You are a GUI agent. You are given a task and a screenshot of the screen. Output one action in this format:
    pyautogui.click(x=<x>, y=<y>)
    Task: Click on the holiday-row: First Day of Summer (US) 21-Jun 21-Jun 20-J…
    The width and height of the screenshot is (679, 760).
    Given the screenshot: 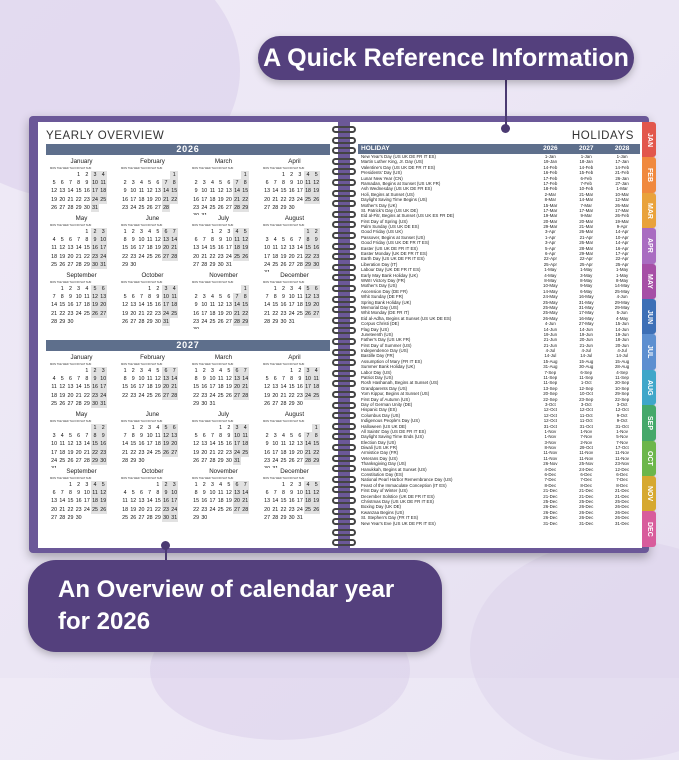 What is the action you would take?
    pyautogui.click(x=499, y=345)
    